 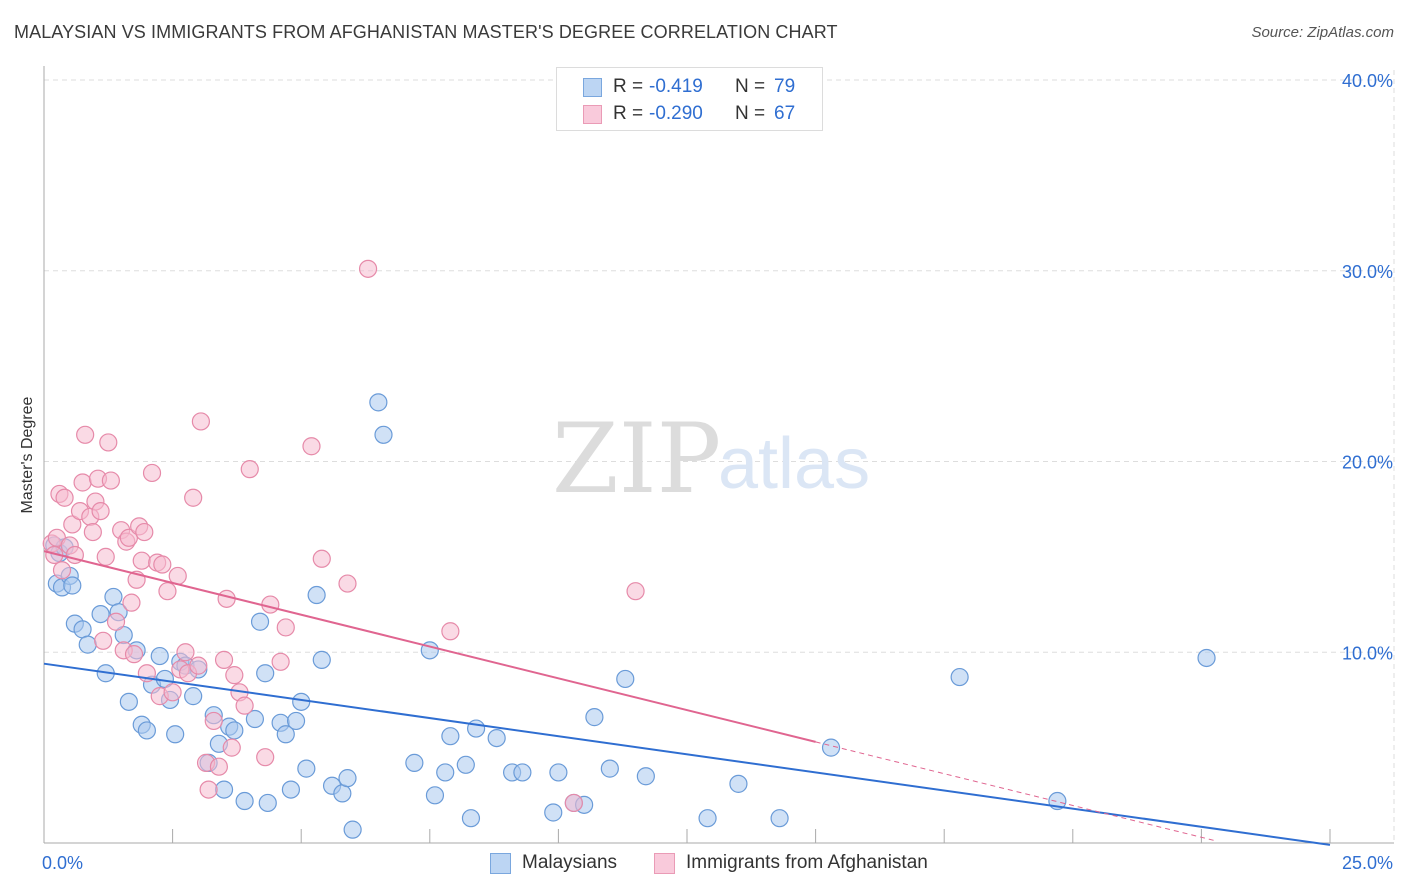 What do you see at coordinates (1367, 863) in the screenshot?
I see `x-tick-label: 25.0%` at bounding box center [1367, 863].